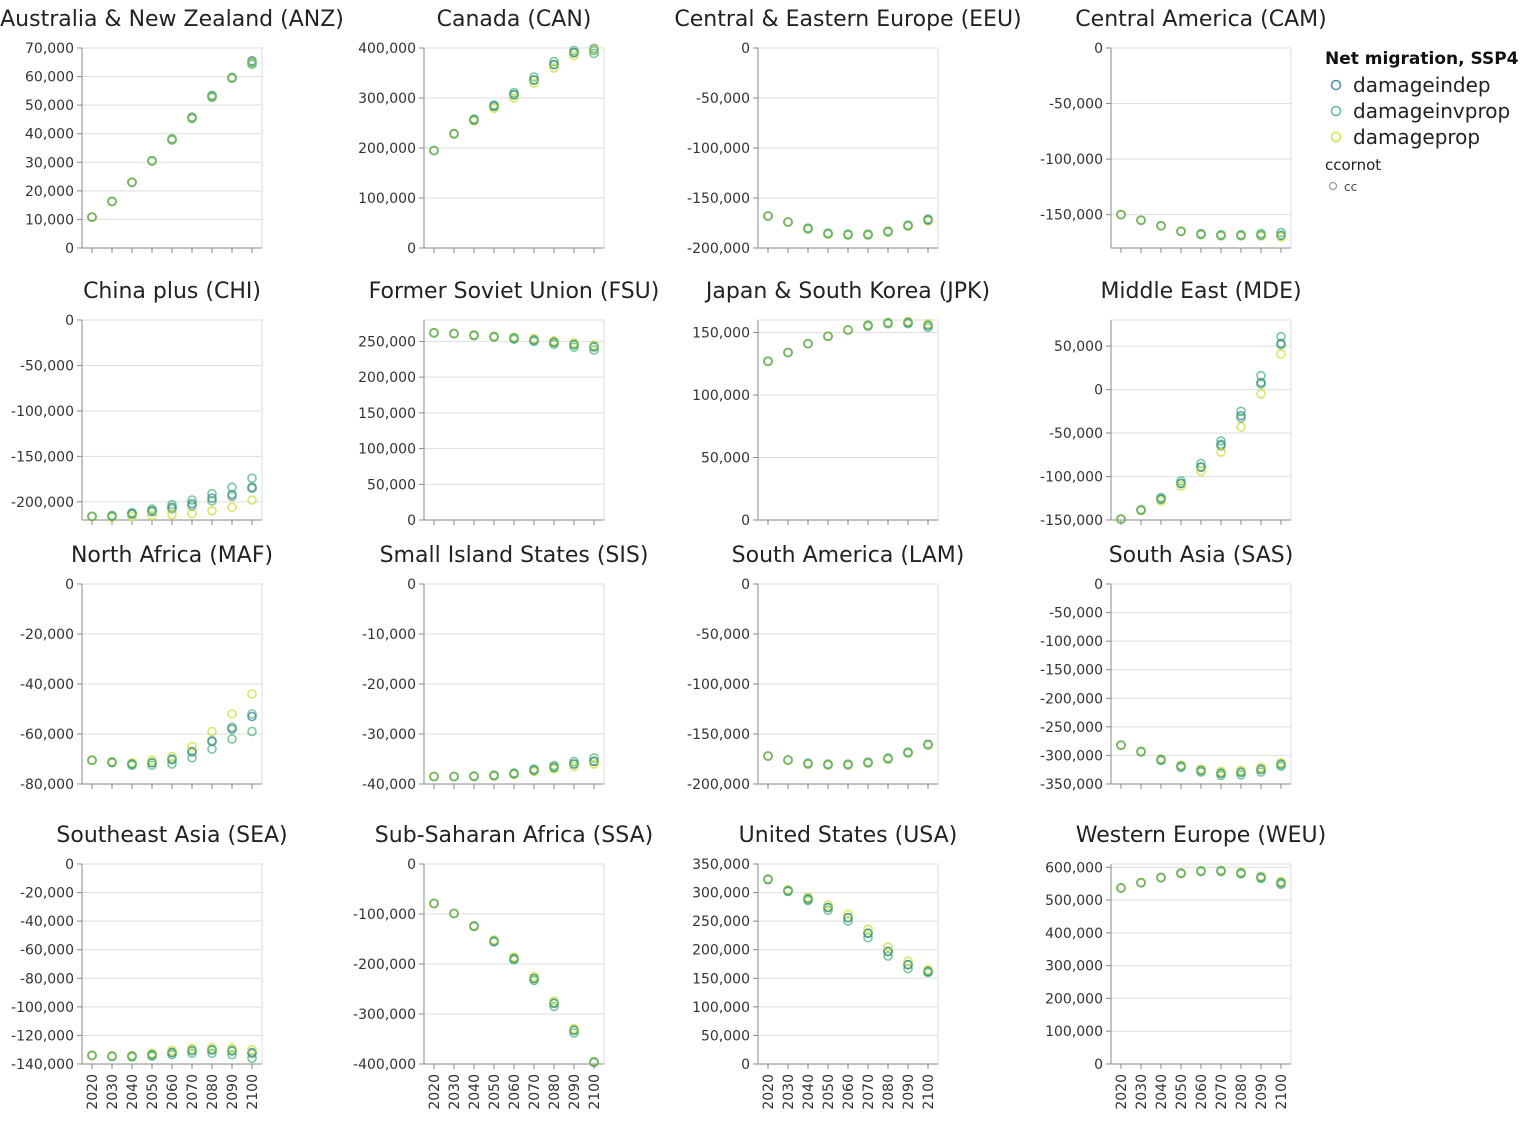 This screenshot has width=1533, height=1125. Describe the element at coordinates (1071, 785) in the screenshot. I see `y-tick-label: -350,000` at that location.